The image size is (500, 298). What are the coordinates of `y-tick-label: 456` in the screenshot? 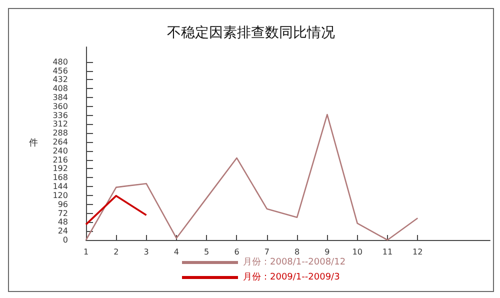 It's located at (60, 71).